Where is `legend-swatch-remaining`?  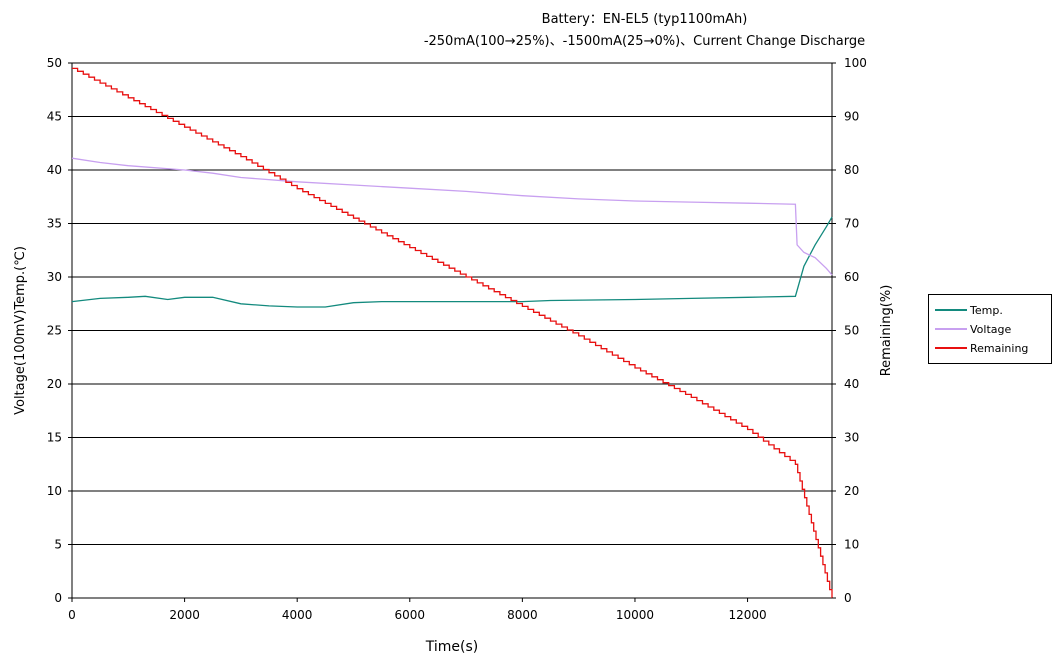
legend-swatch-remaining is located at coordinates (951, 348).